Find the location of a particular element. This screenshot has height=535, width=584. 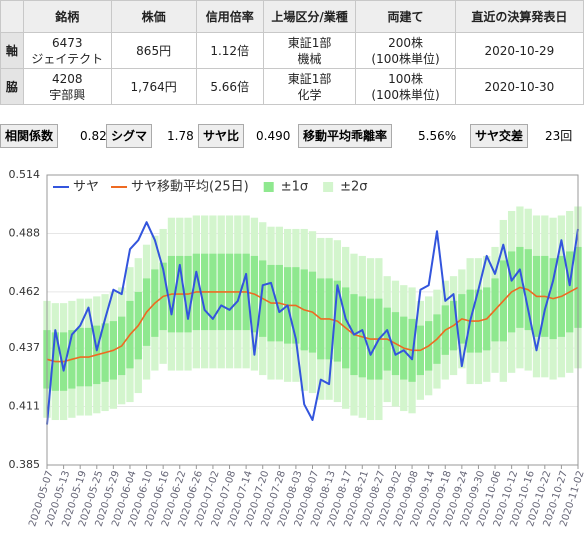

header-cell: 両建て is located at coordinates (405, 16).